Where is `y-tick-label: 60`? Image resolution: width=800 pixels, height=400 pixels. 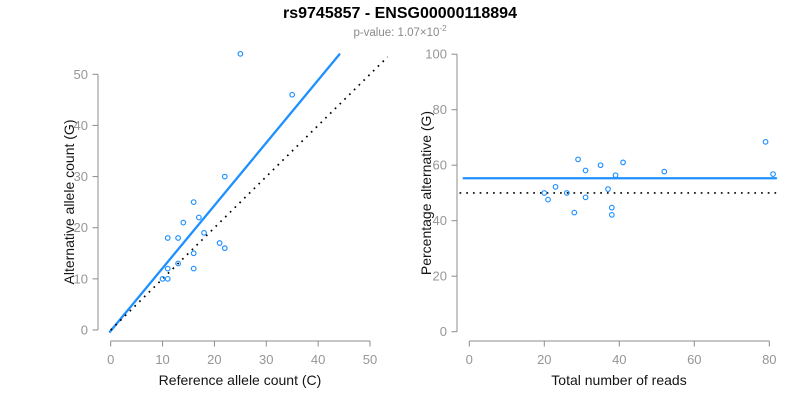
y-tick-label: 60 is located at coordinates (440, 165).